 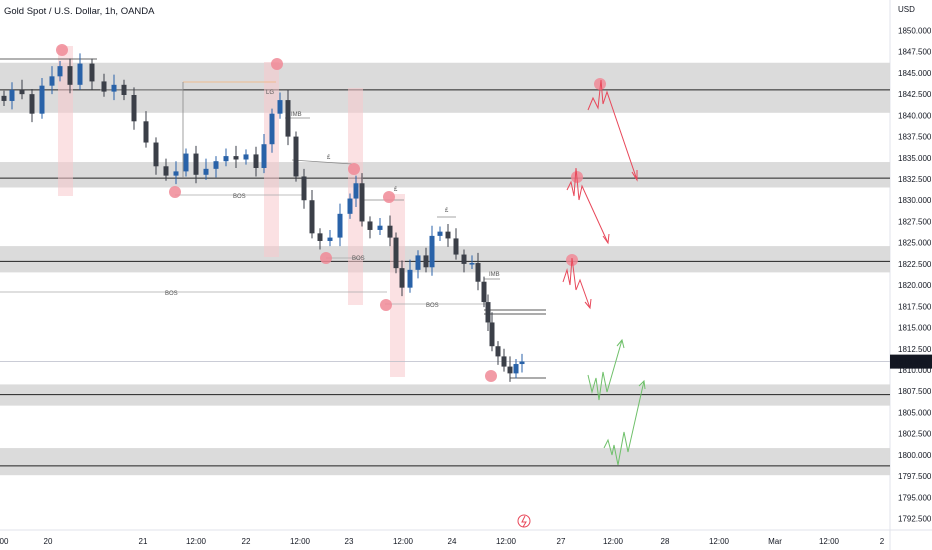 I want to click on x-tick-label: 21, so click(x=143, y=541).